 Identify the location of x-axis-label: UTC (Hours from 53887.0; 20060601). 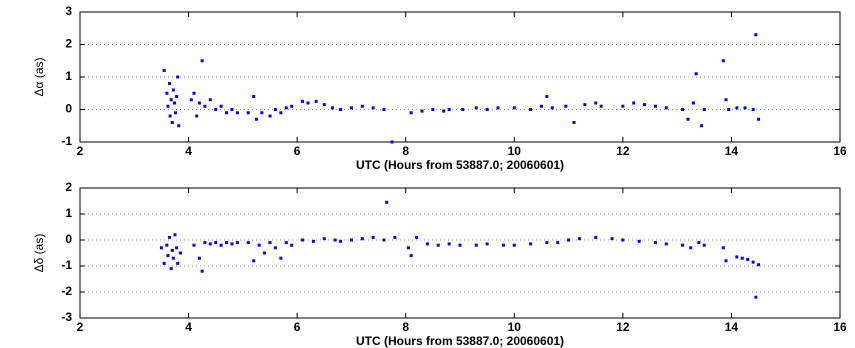
(460, 341).